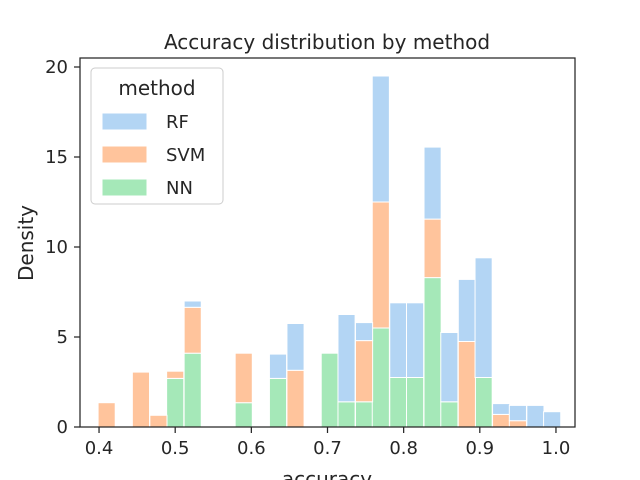  Describe the element at coordinates (56, 157) in the screenshot. I see `y-tick-label: 15` at that location.